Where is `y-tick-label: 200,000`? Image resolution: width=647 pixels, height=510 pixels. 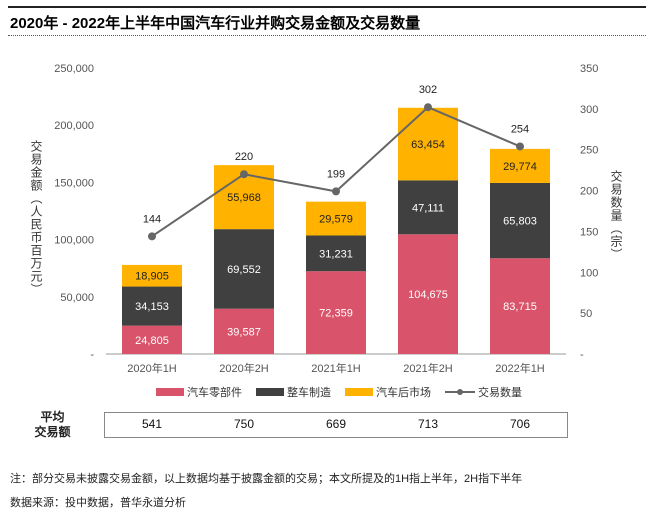
y-tick-label: 200,000 is located at coordinates (74, 126).